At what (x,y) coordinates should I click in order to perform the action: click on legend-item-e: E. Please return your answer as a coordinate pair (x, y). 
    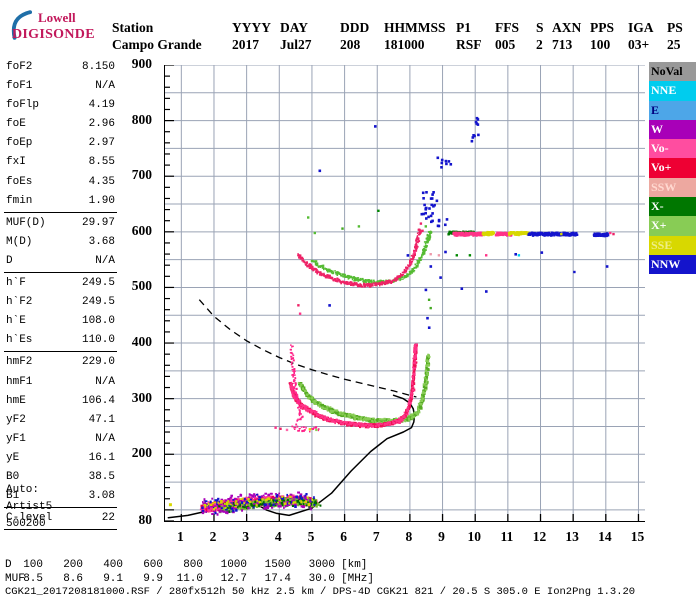
    Looking at the image, I should click on (672, 110).